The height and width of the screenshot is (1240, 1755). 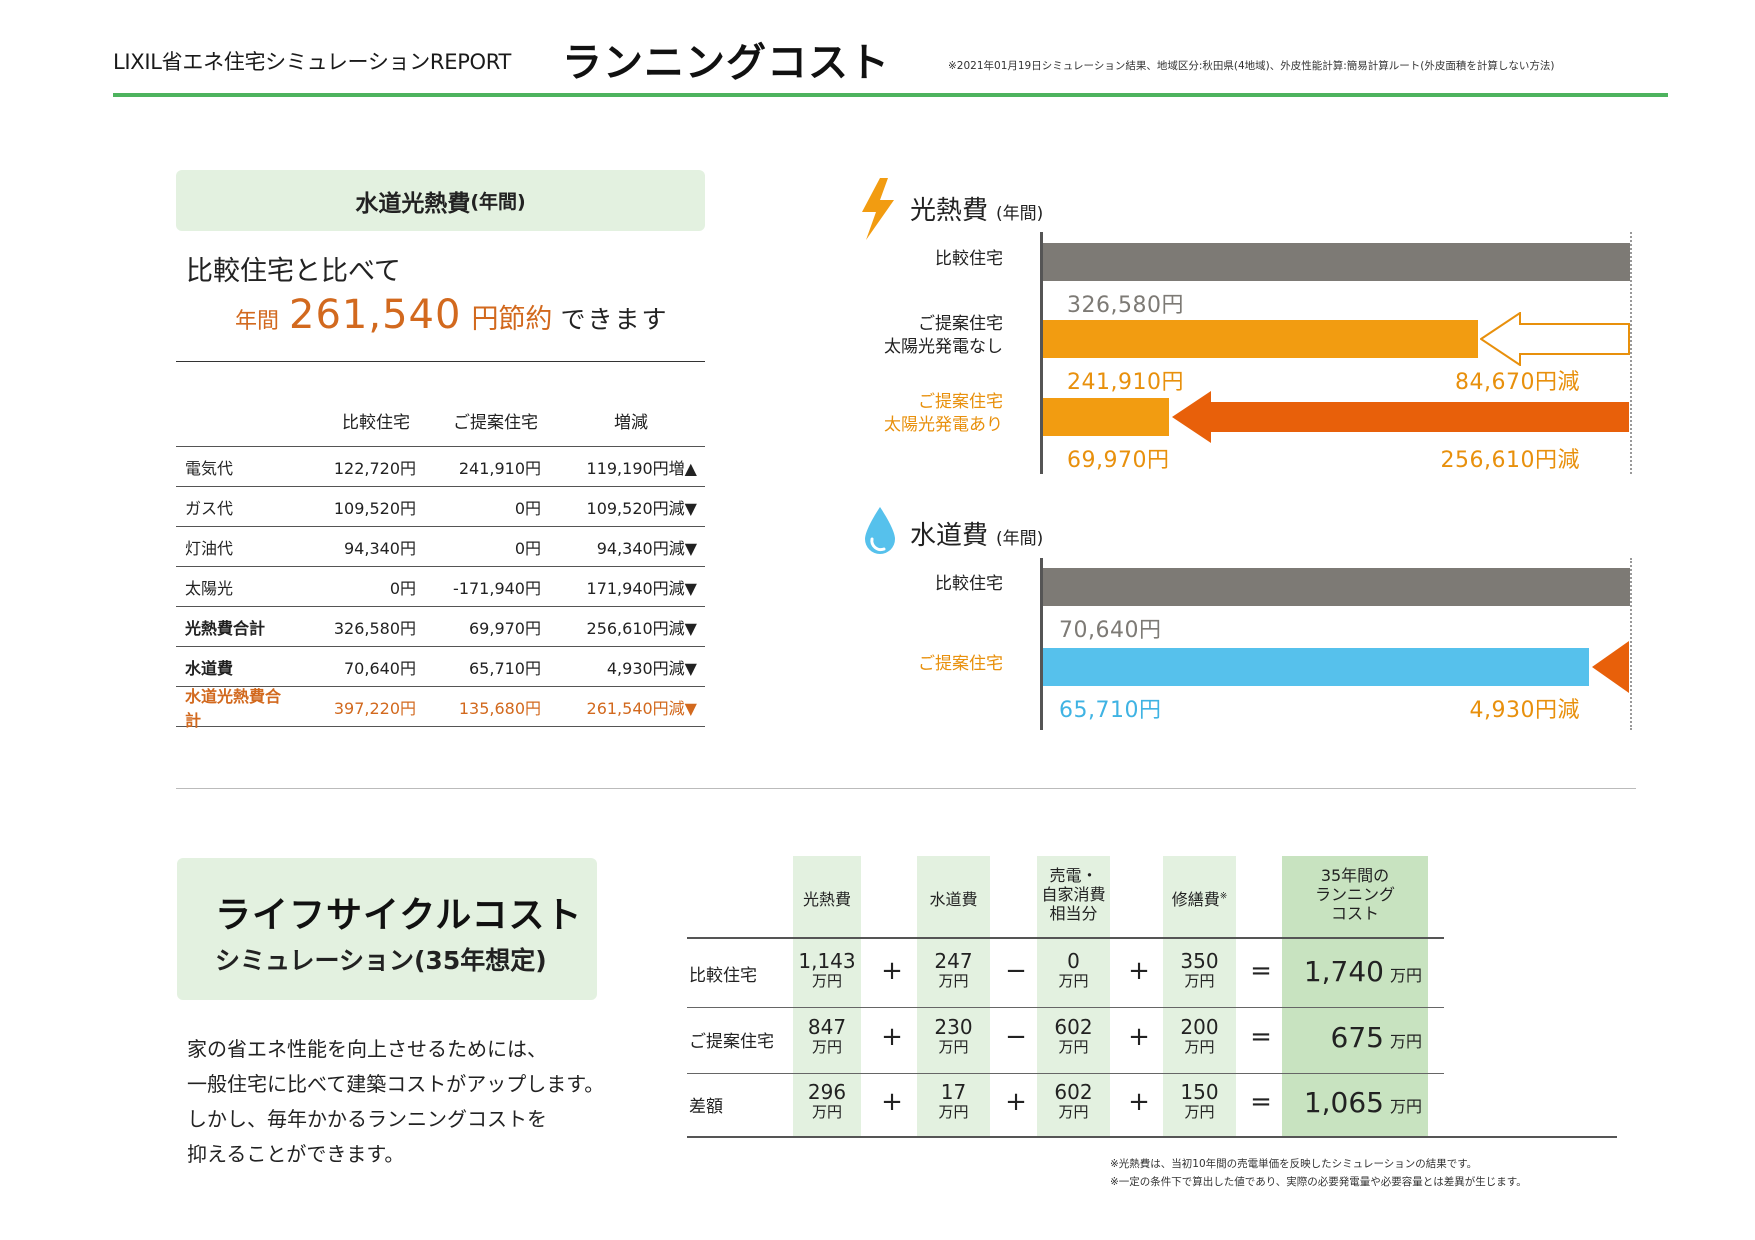 What do you see at coordinates (440, 667) in the screenshot?
I see `table-row: 水道費 70,640円 65,710円 4,930円減▼` at bounding box center [440, 667].